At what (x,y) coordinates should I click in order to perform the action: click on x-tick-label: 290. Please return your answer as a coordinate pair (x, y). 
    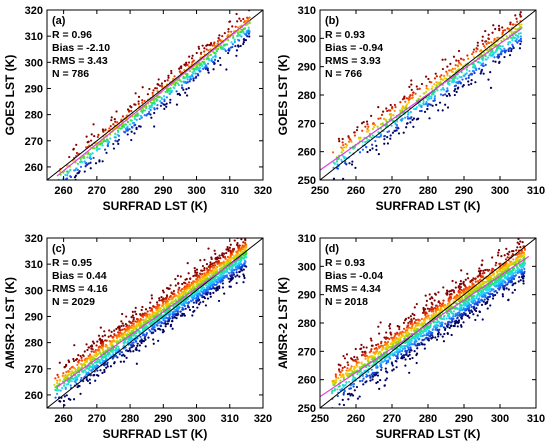
    Looking at the image, I should click on (163, 191).